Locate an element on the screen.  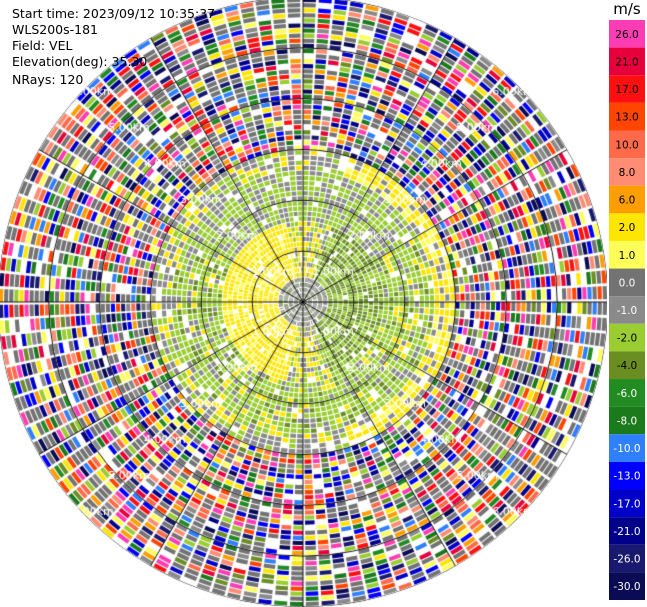
colorbar-tick-label: -17.0 is located at coordinates (626, 504).